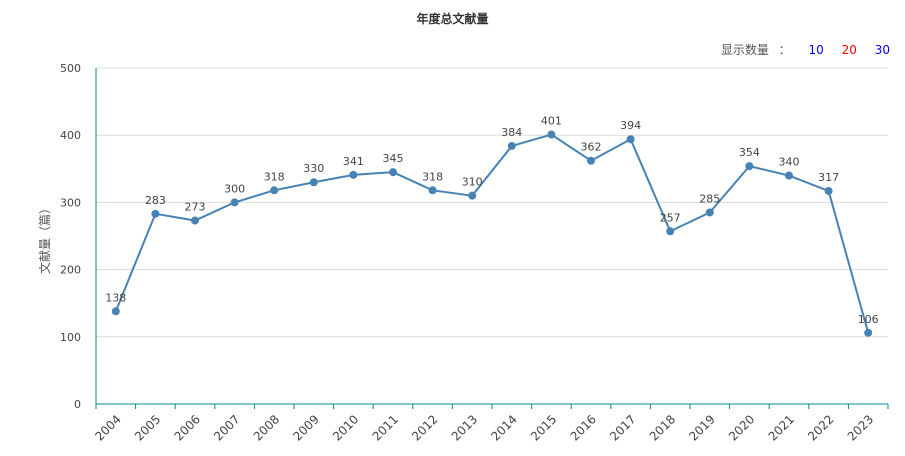 Image resolution: width=905 pixels, height=456 pixels. What do you see at coordinates (115, 297) in the screenshot?
I see `data-label: 138` at bounding box center [115, 297].